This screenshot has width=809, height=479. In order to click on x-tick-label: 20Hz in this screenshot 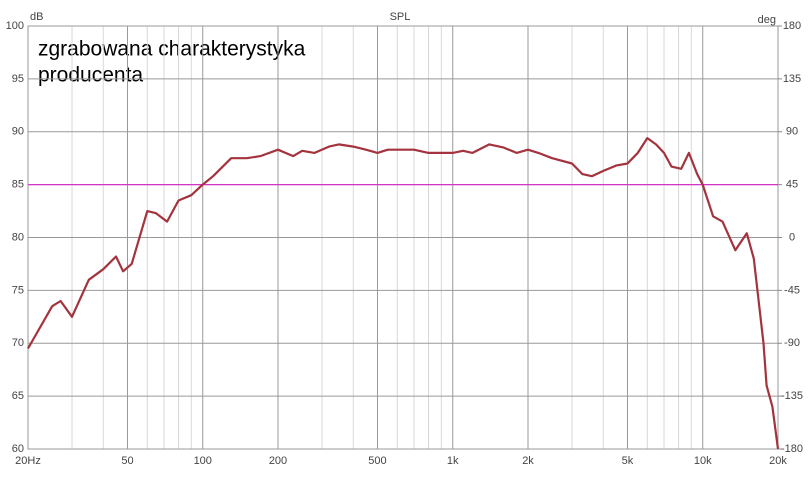, I will do `click(28, 461)`.